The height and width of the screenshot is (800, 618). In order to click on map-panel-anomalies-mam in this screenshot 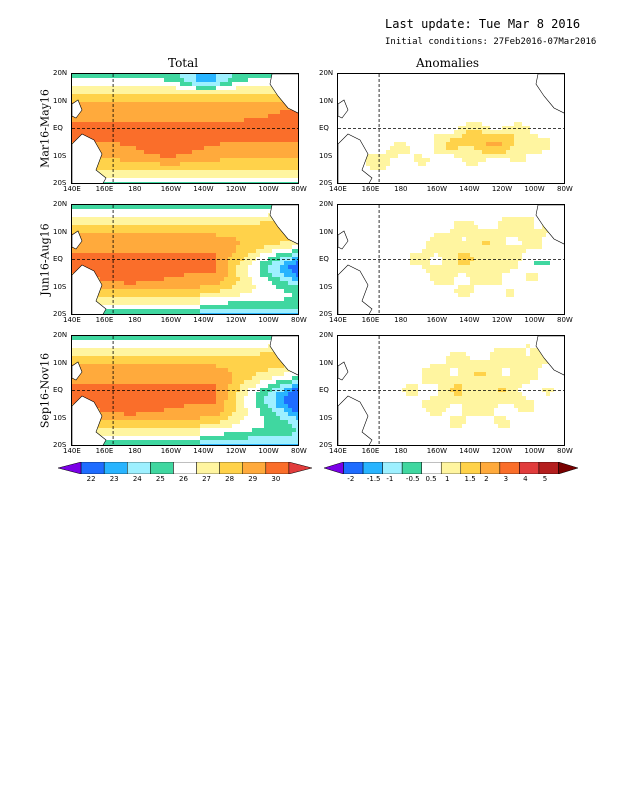, I will do `click(451, 128)`.